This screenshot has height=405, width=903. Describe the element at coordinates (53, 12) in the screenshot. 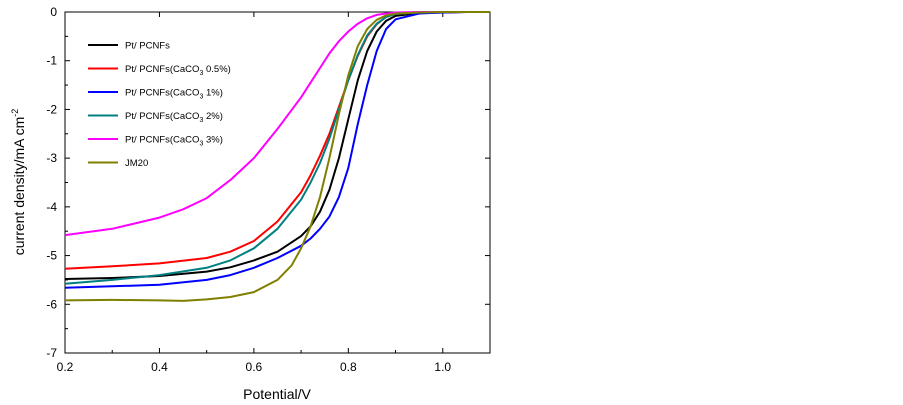

I see `y-tick-label: 0` at that location.